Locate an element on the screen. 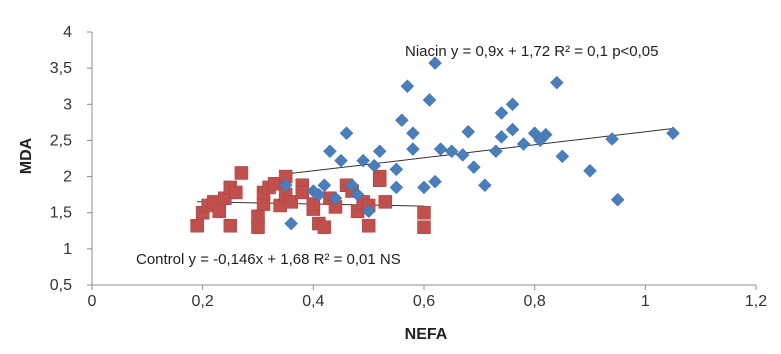  x-tick-label: 0,2 is located at coordinates (203, 301).